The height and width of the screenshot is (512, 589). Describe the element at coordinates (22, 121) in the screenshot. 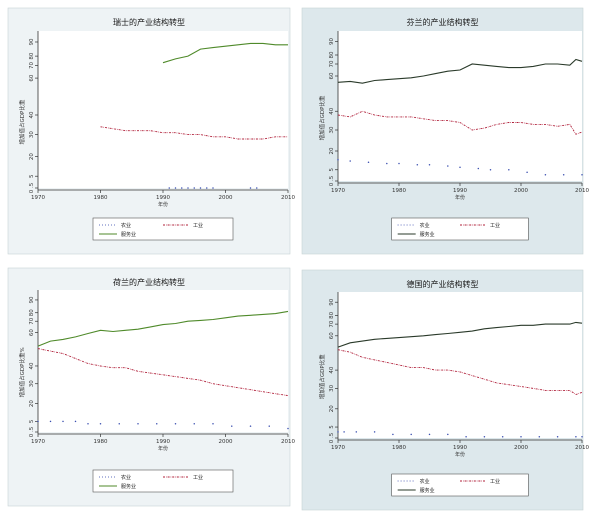

I see `y-axis-title: 增加值占GDP比重` at that location.